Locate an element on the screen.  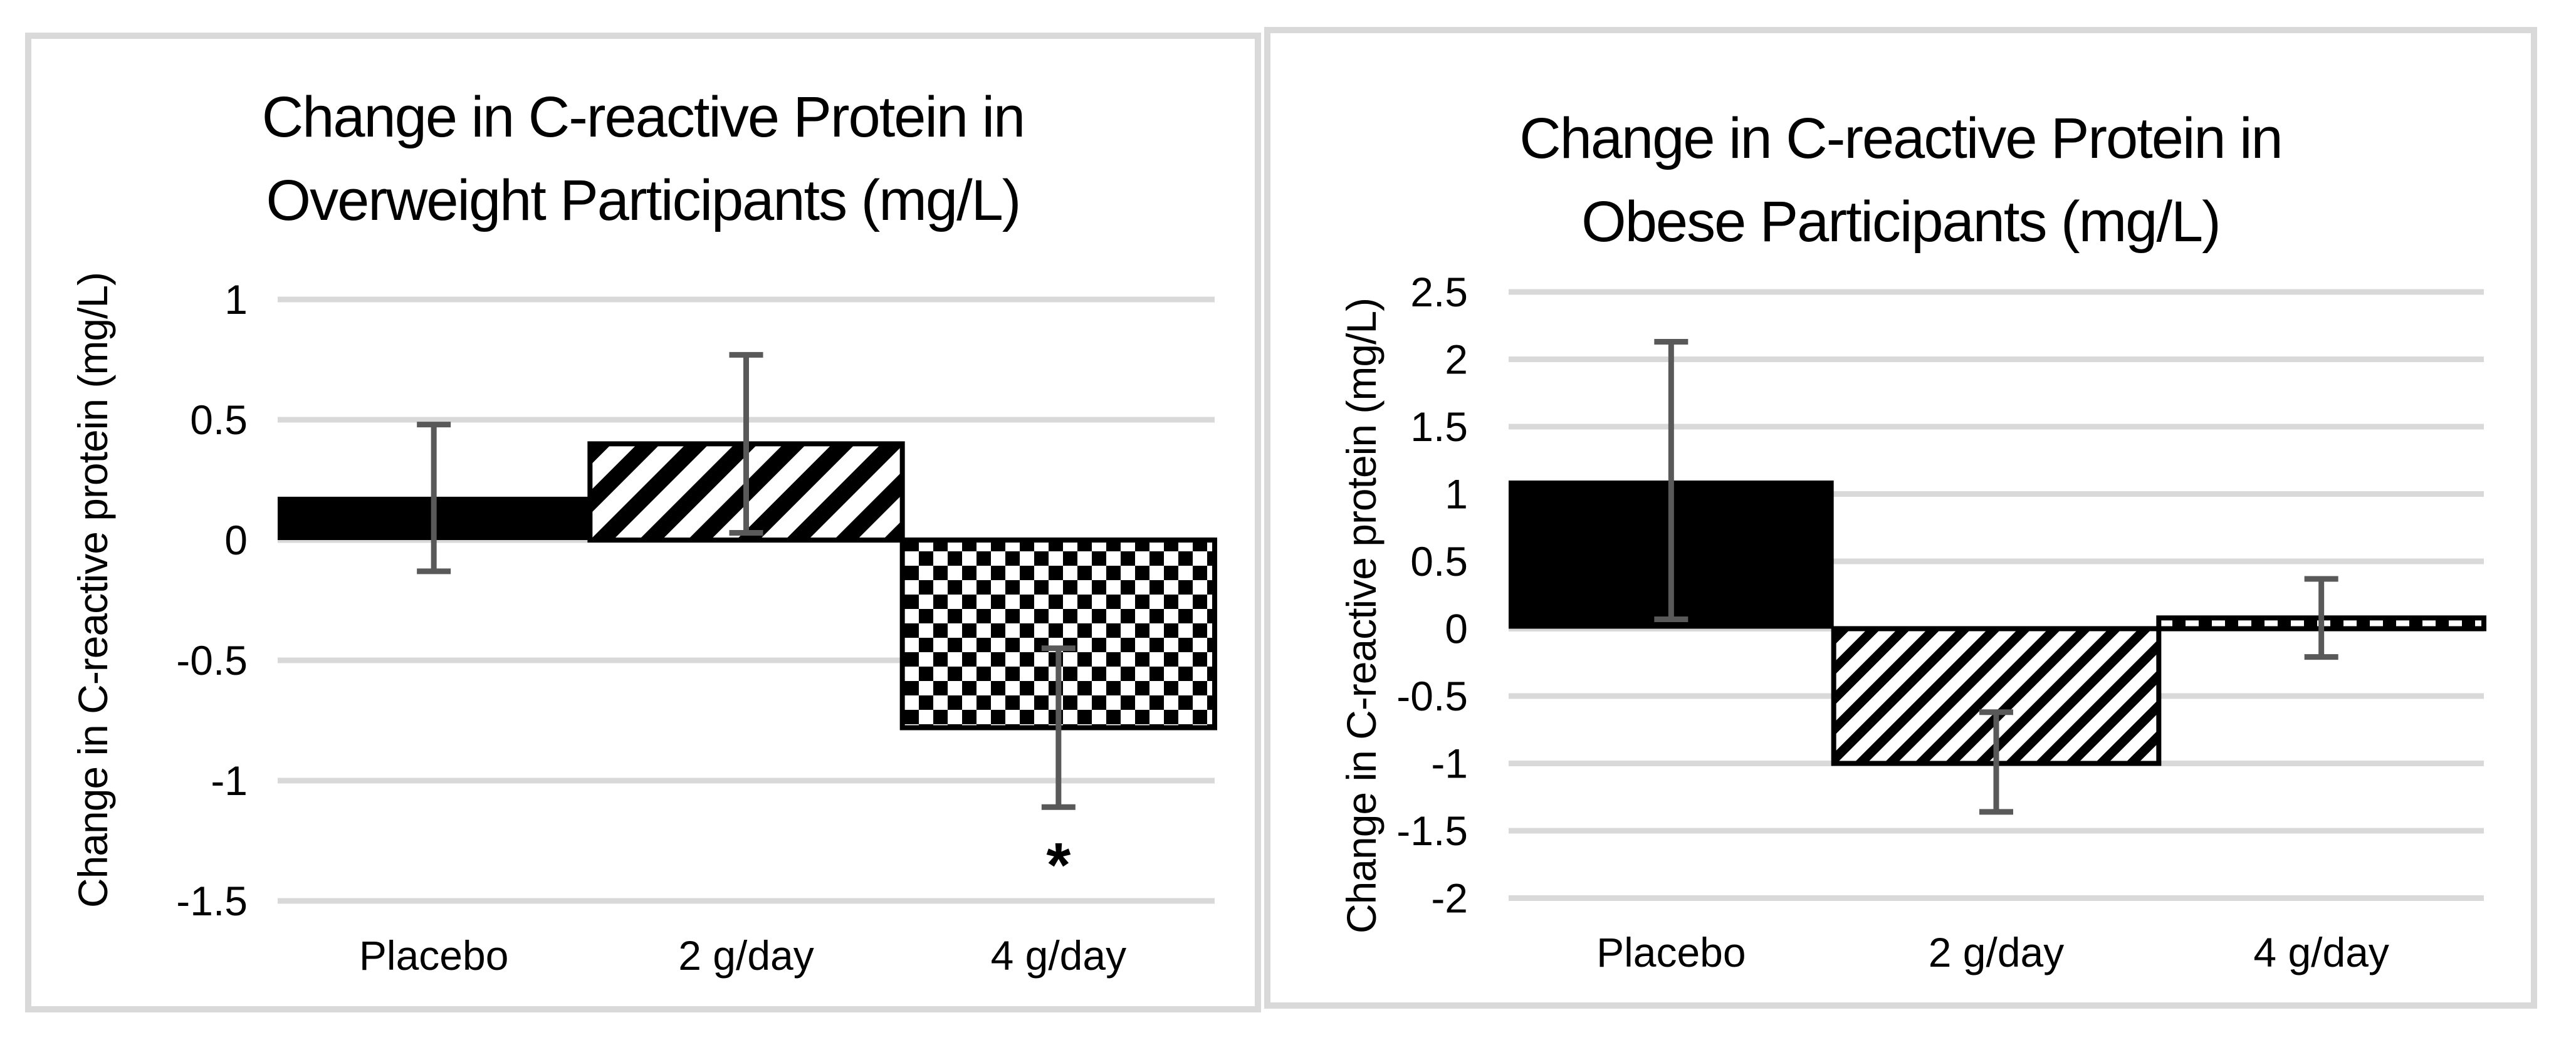
y-axis-tick-label: 2 is located at coordinates (1456, 360).